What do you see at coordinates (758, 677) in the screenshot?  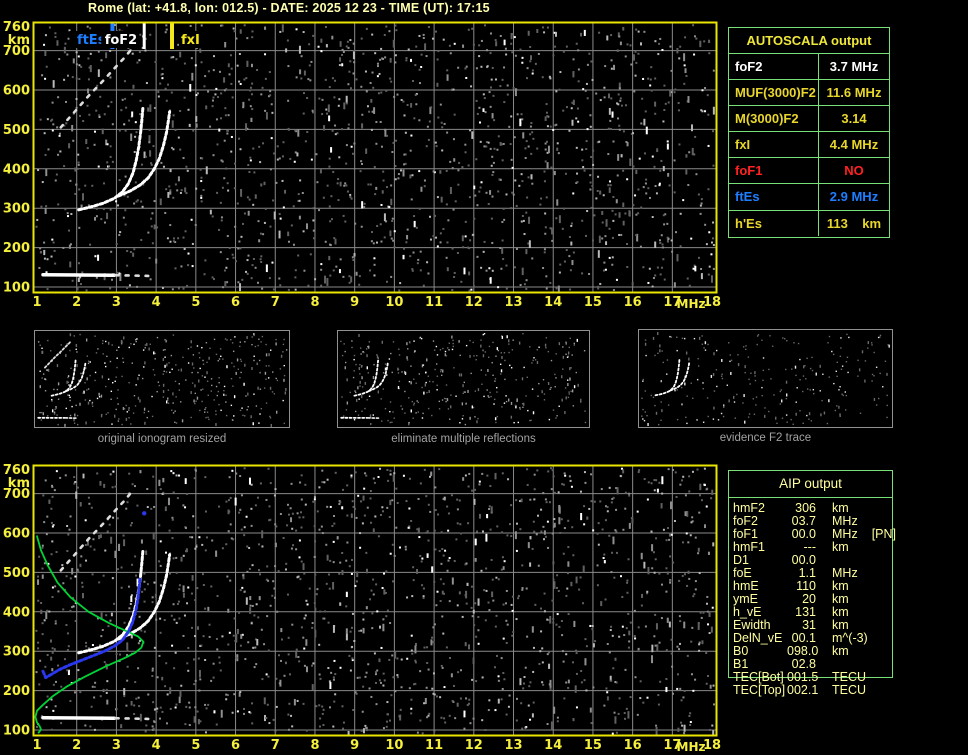 I see `aip-param-label: TEC[Bot]` at bounding box center [758, 677].